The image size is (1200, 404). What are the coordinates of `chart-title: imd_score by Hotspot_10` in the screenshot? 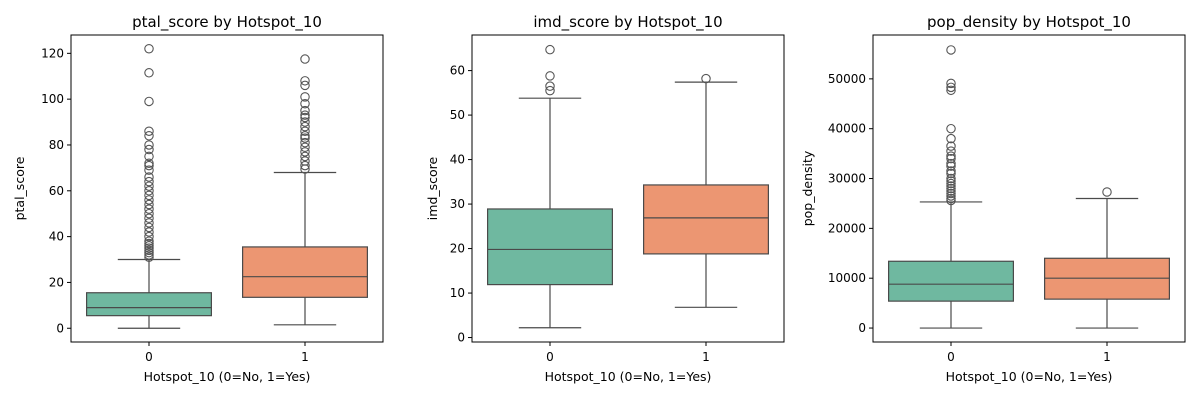 It's located at (627, 22).